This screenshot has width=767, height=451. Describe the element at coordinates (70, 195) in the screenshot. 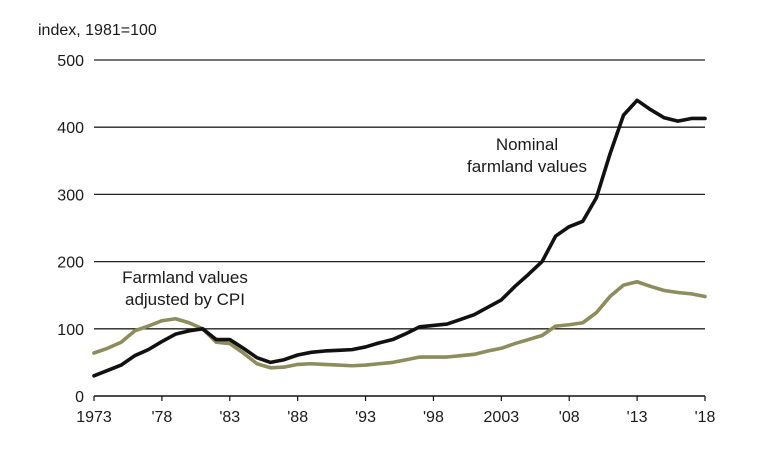

I see `y-tick-label: 300` at that location.